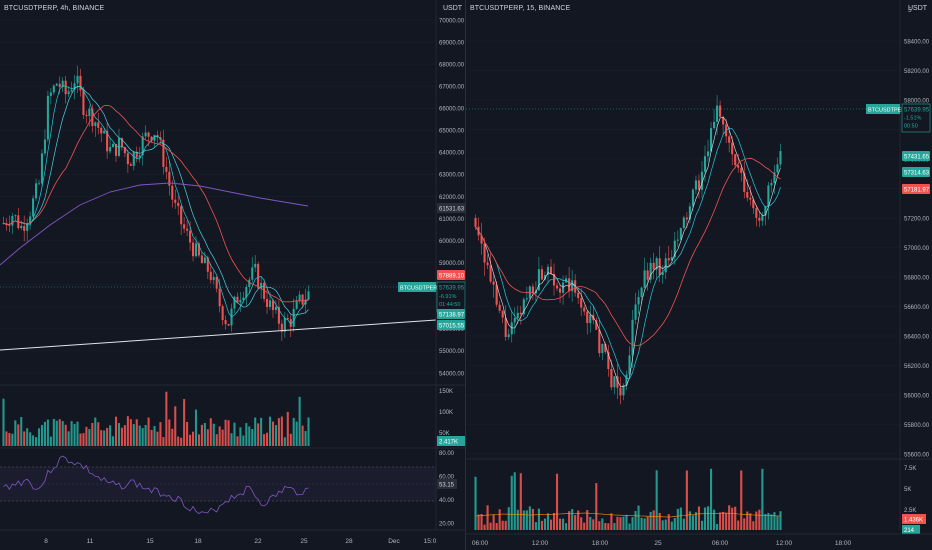 This screenshot has width=932, height=550. Describe the element at coordinates (699, 540) in the screenshot. I see `time-axis: 06:00 12:00 18:00 25 06:00 12:00 18:00` at that location.